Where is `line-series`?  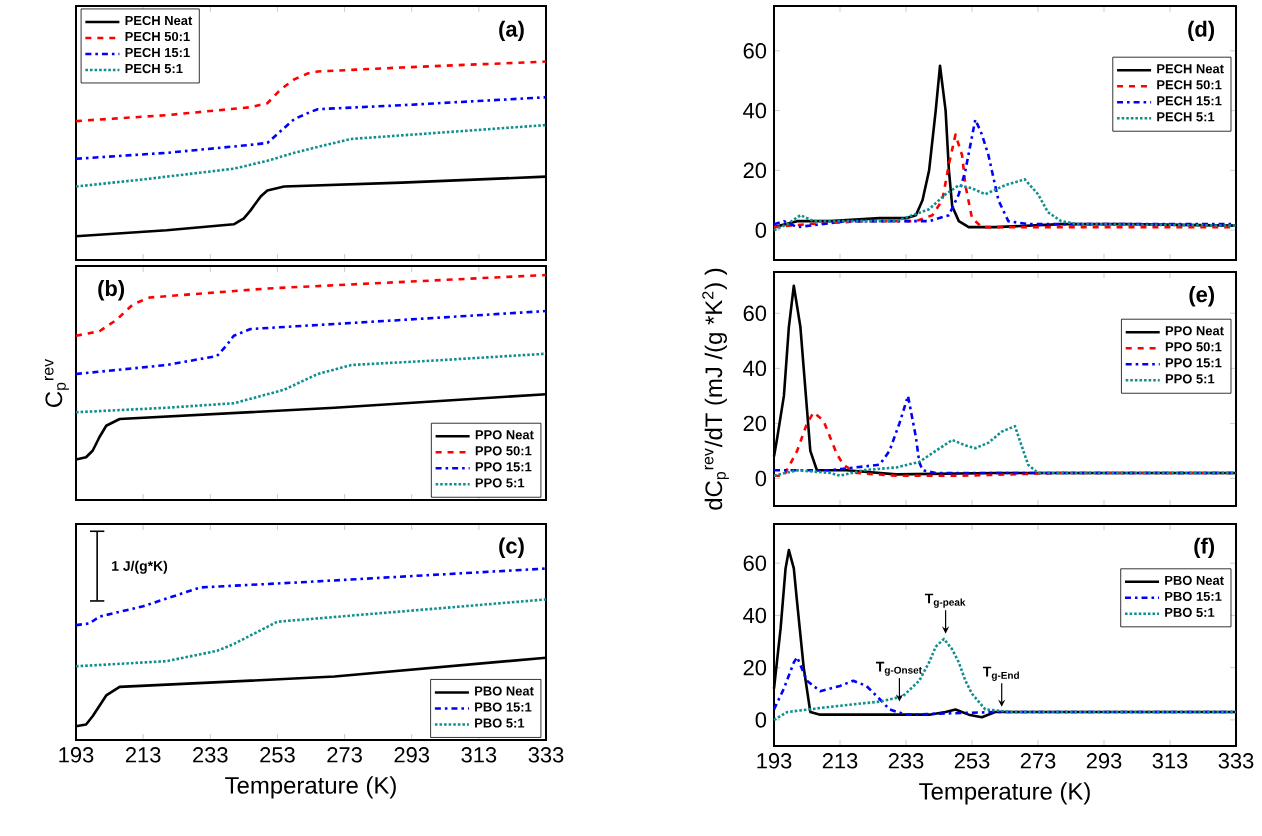 line-series is located at coordinates (1005, 679).